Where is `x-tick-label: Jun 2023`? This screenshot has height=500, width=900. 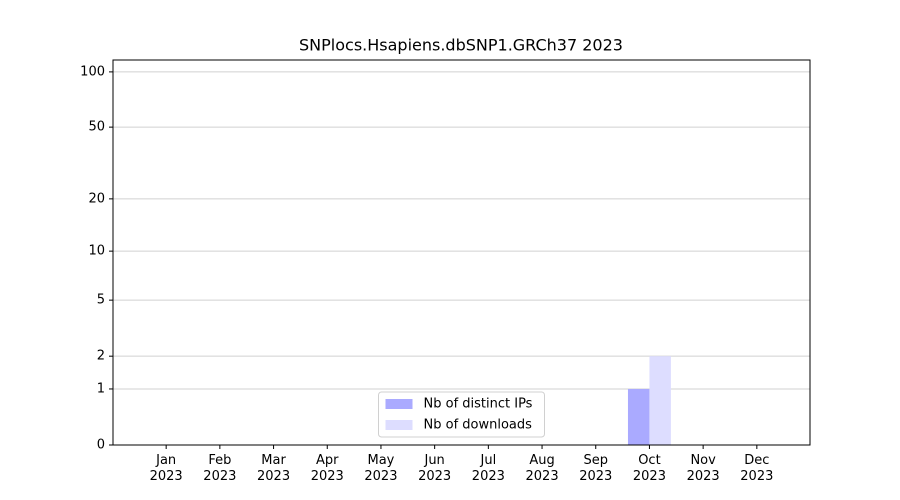
x-tick-label: Jun 2023 is located at coordinates (435, 468).